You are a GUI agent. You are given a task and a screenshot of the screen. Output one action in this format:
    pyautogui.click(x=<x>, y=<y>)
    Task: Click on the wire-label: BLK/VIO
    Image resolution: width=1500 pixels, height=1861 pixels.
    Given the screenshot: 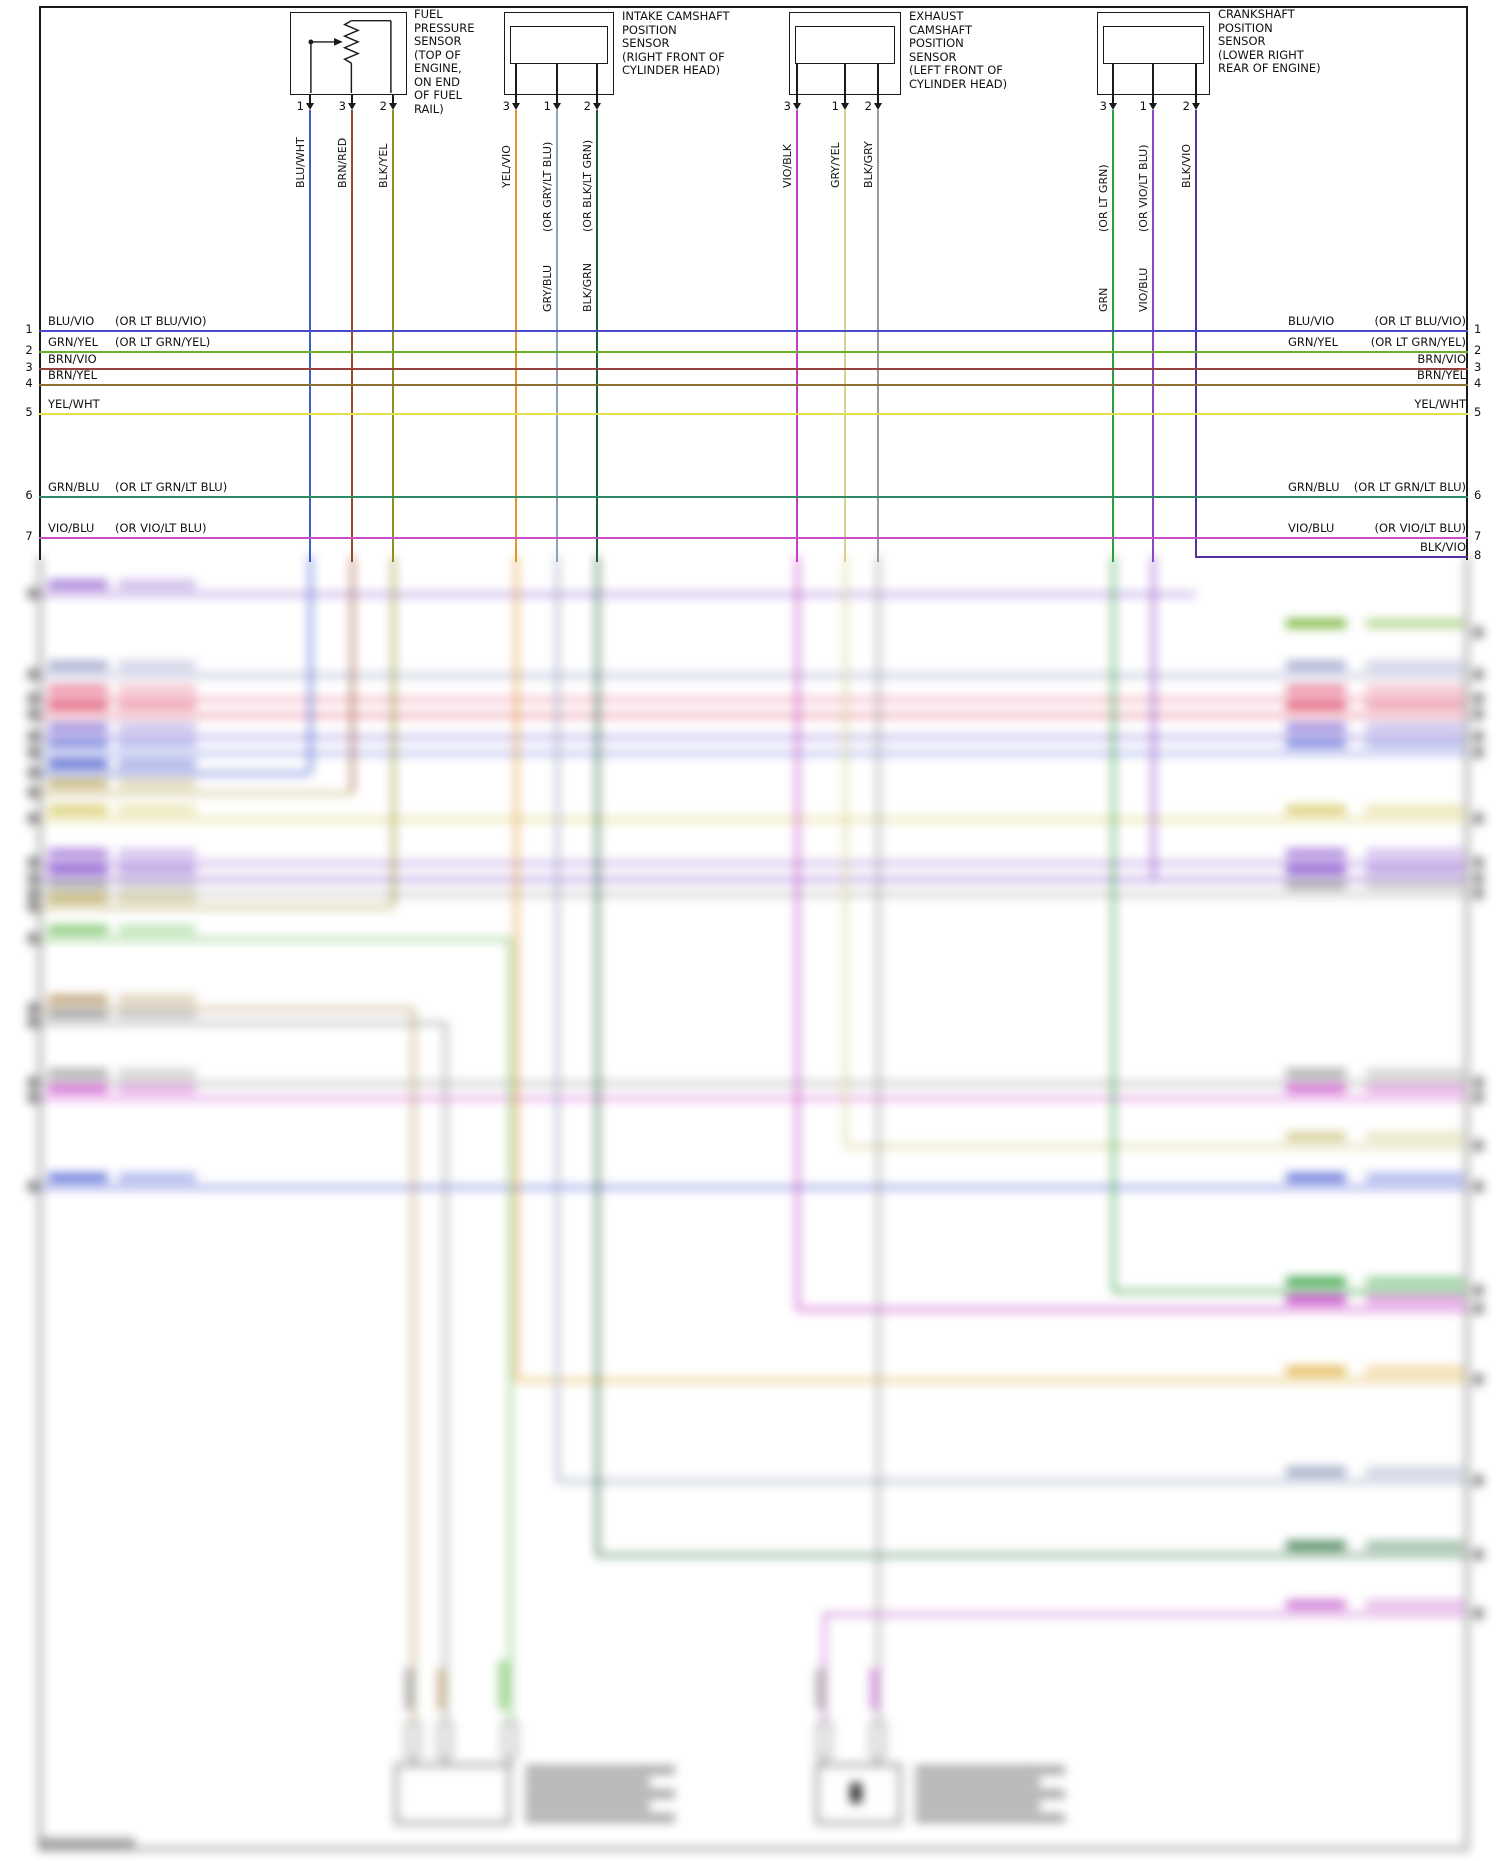 What is the action you would take?
    pyautogui.click(x=1186, y=165)
    